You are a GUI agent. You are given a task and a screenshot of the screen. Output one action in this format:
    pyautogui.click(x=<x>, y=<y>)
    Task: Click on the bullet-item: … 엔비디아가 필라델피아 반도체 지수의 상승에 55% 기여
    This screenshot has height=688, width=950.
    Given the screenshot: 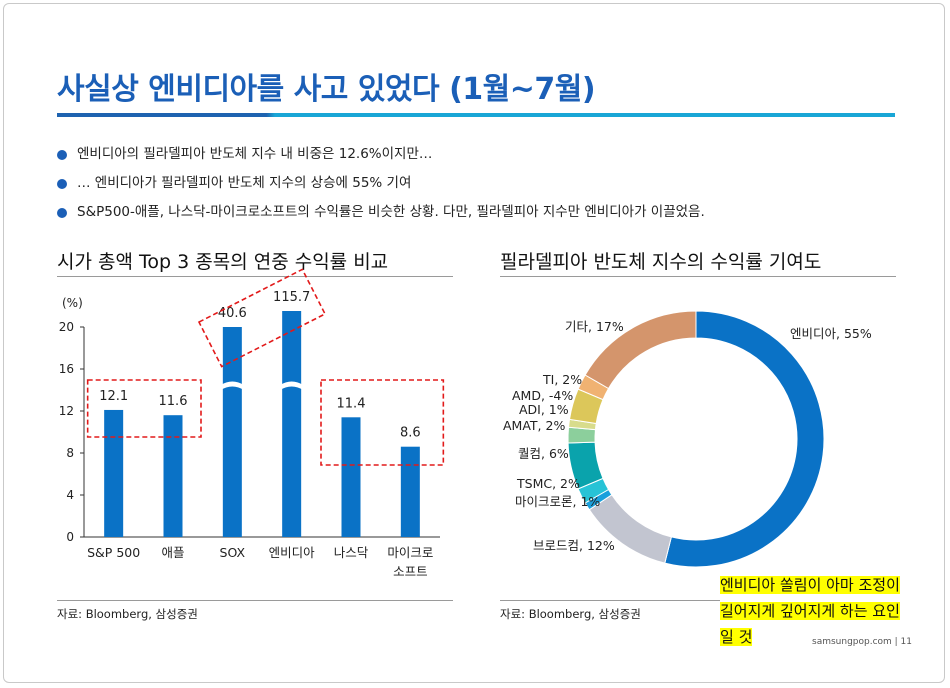 What is the action you would take?
    pyautogui.click(x=381, y=183)
    